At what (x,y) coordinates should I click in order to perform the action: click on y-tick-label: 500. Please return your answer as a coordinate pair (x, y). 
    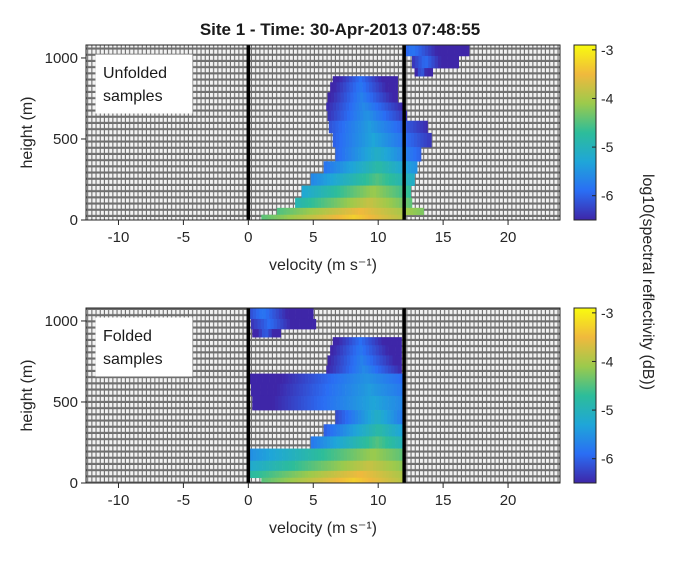
    Looking at the image, I should click on (65, 139).